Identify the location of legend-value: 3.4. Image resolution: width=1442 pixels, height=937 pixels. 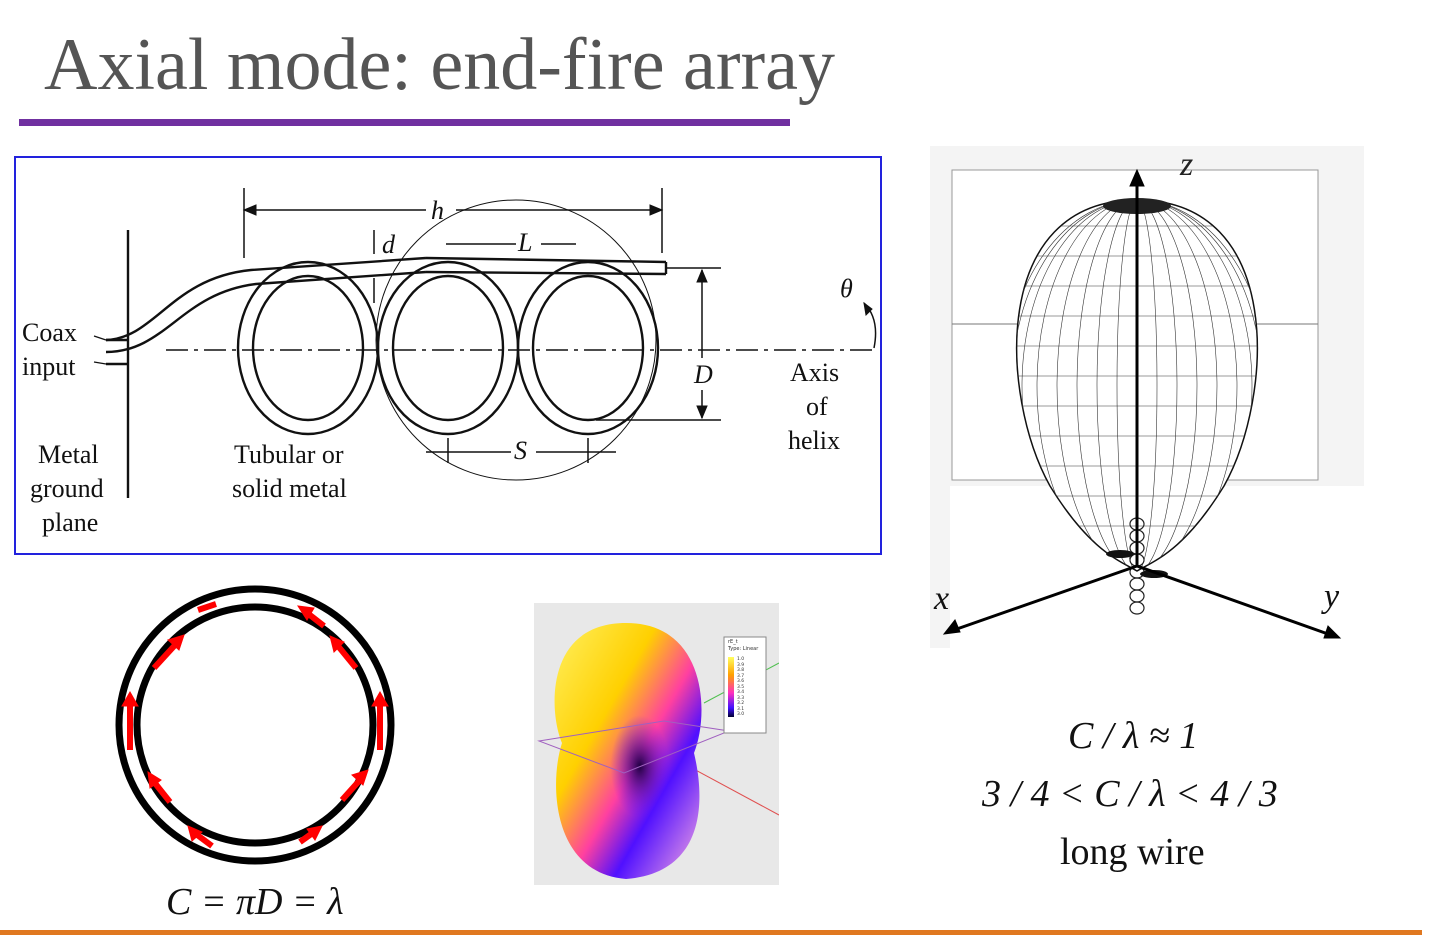
(741, 692).